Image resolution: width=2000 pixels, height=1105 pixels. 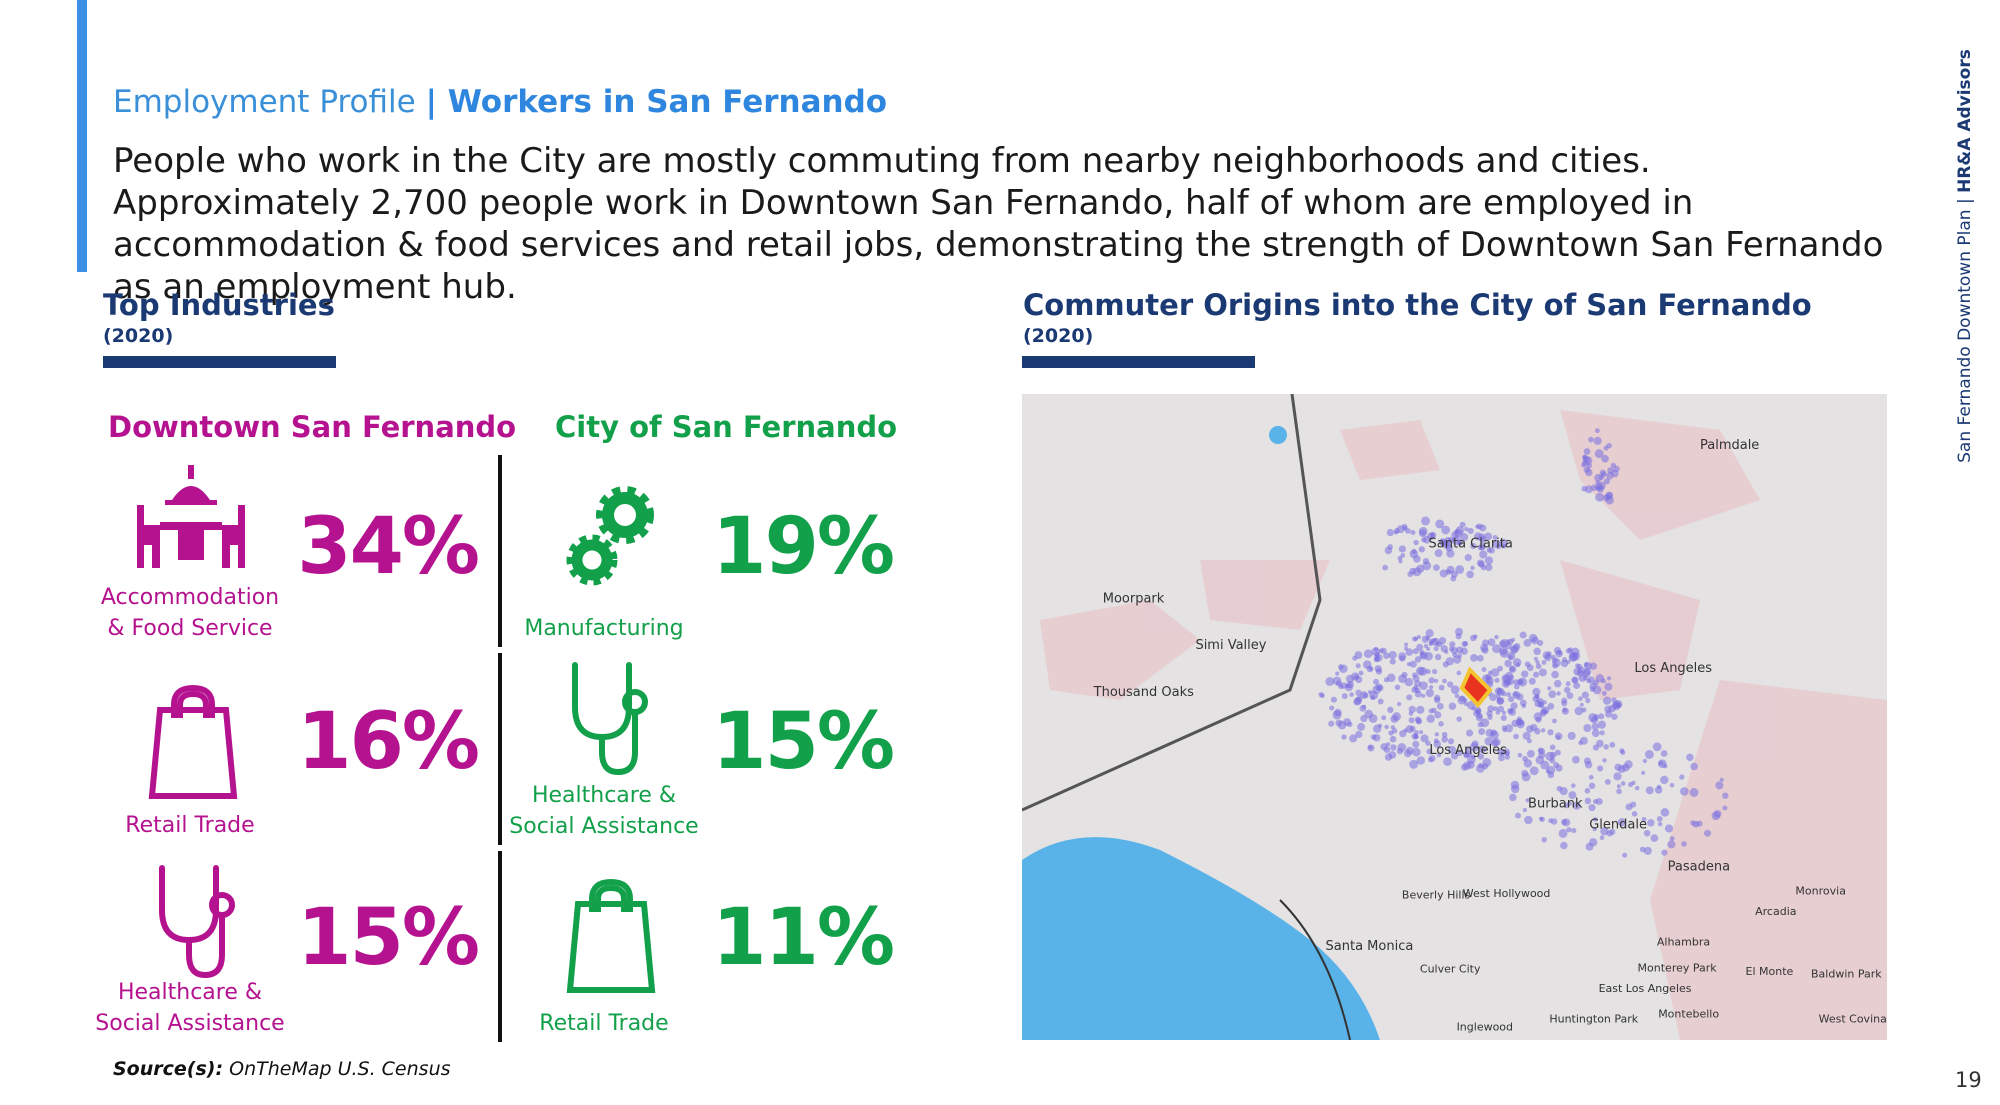 What do you see at coordinates (191, 516) in the screenshot?
I see `icon-restaurant` at bounding box center [191, 516].